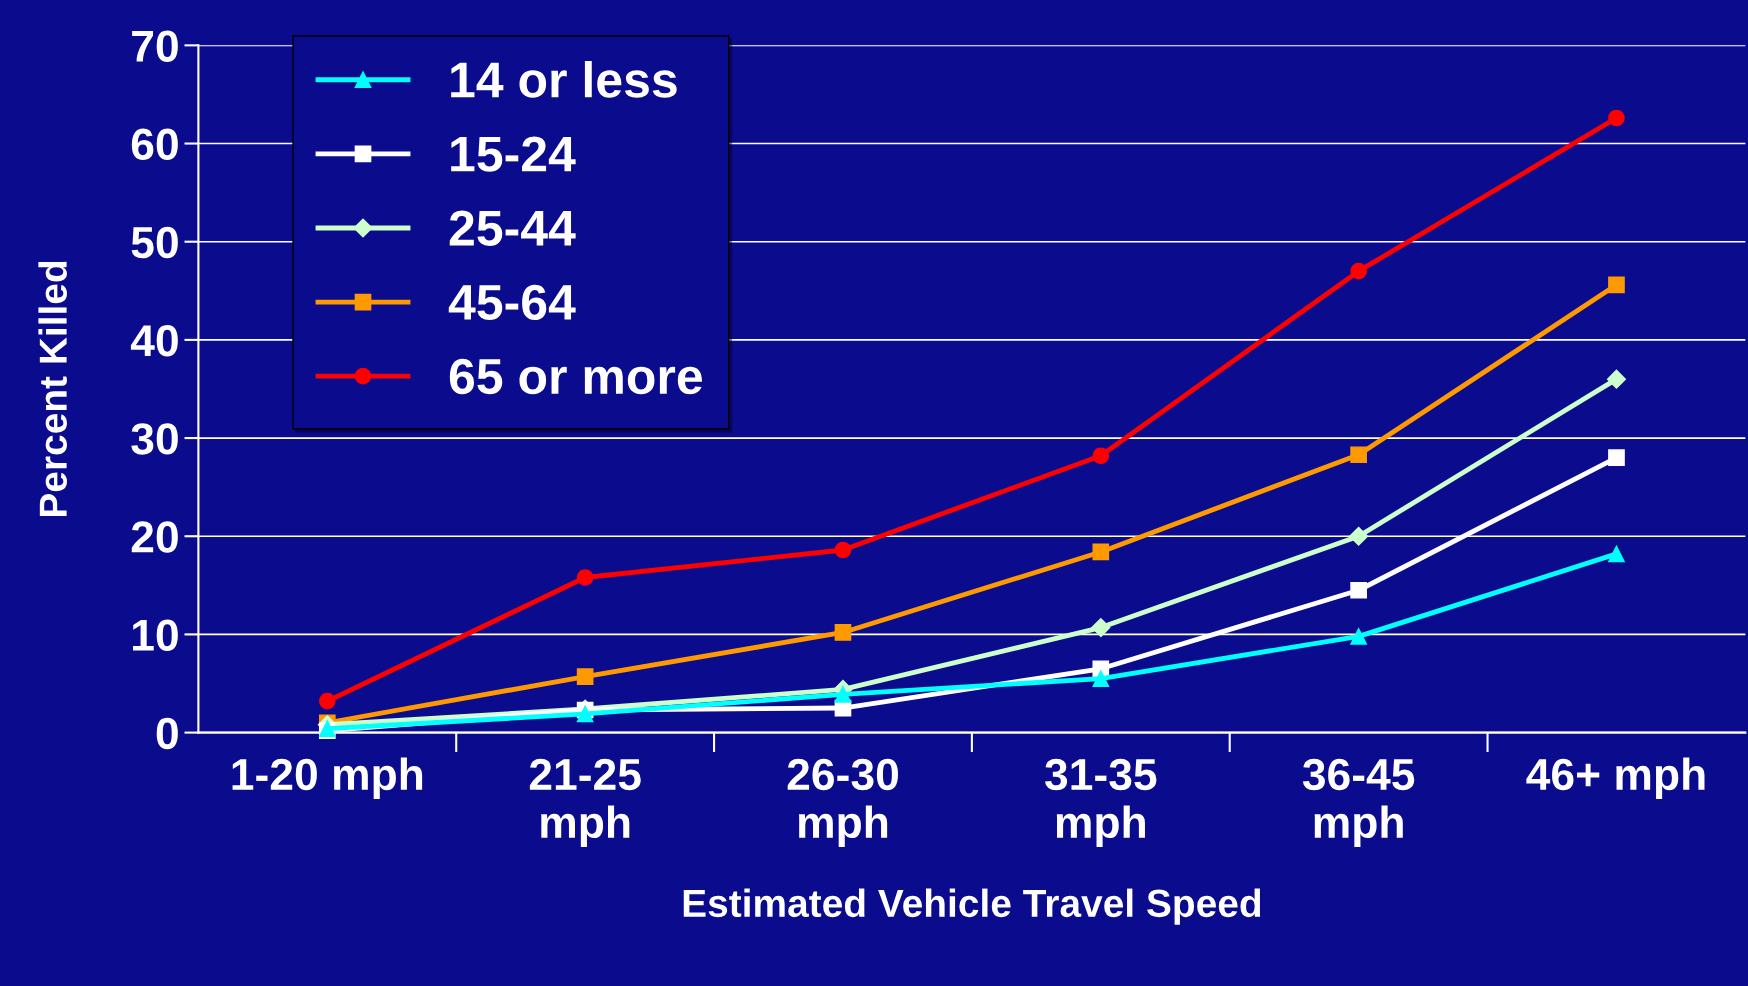 This screenshot has height=986, width=1748. I want to click on y-tick-label: 40, so click(154, 340).